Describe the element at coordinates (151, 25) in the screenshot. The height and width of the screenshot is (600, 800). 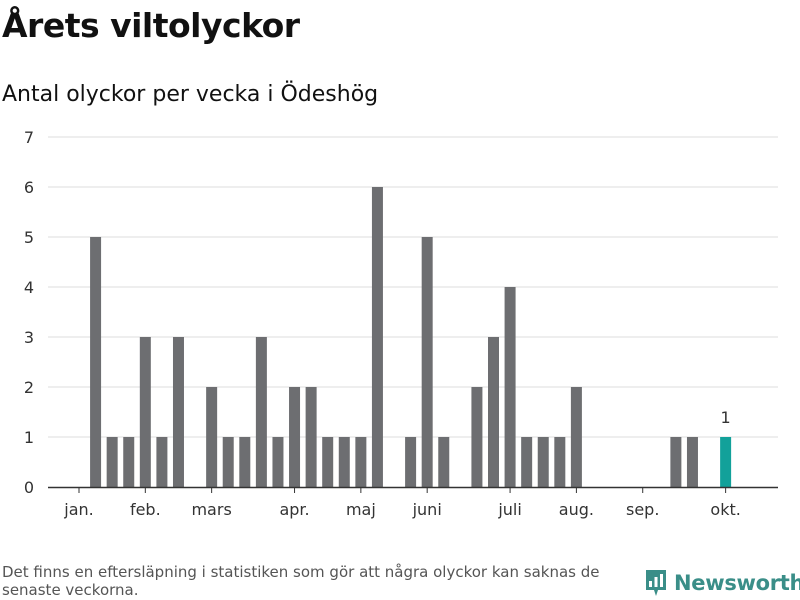
I see `chart-title: Årets viltolyckor` at that location.